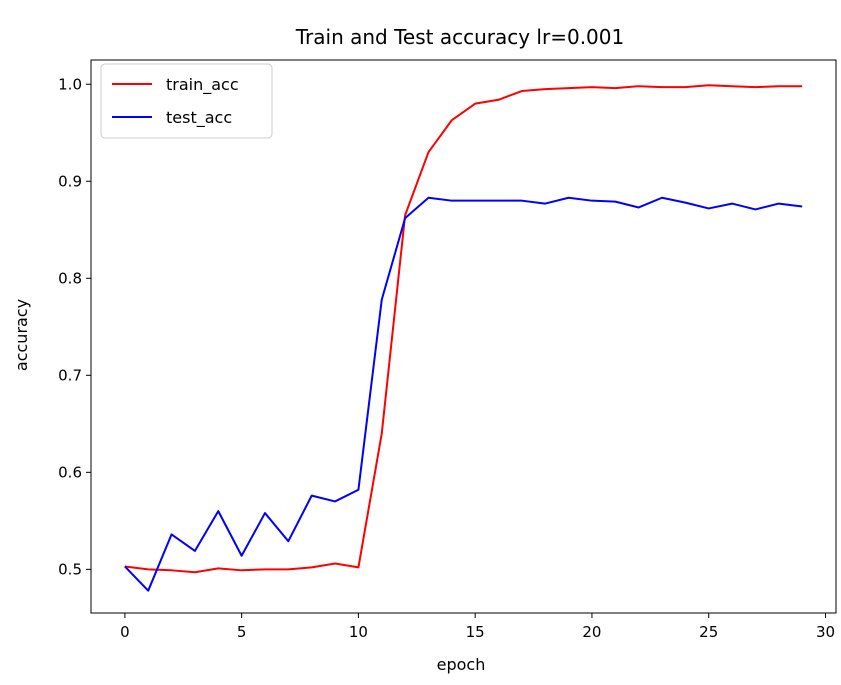 Image resolution: width=841 pixels, height=685 pixels. I want to click on x-tick-label: 20, so click(591, 632).